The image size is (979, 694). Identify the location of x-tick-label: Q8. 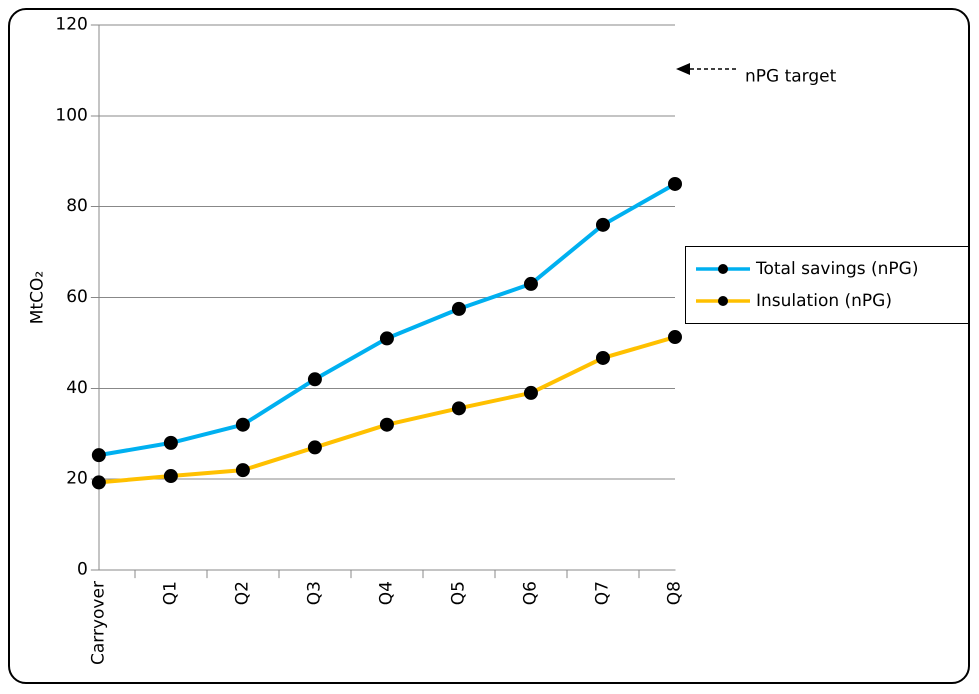
(674, 593).